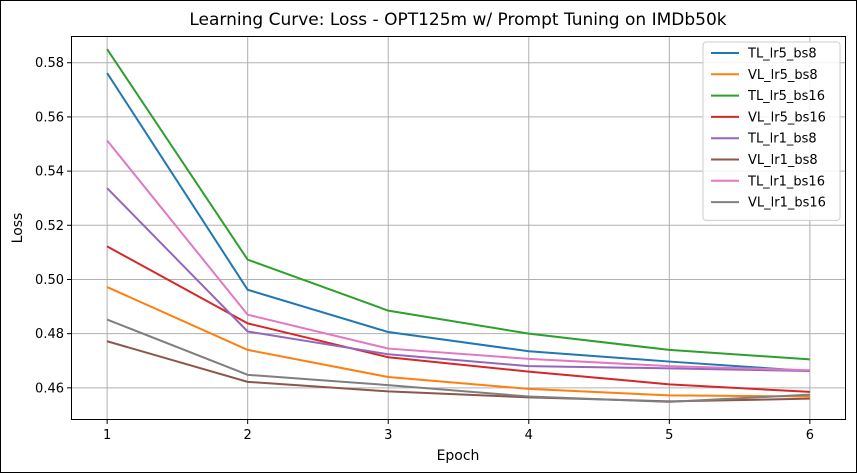  Describe the element at coordinates (49, 172) in the screenshot. I see `y-tick-label: 0.54` at that location.